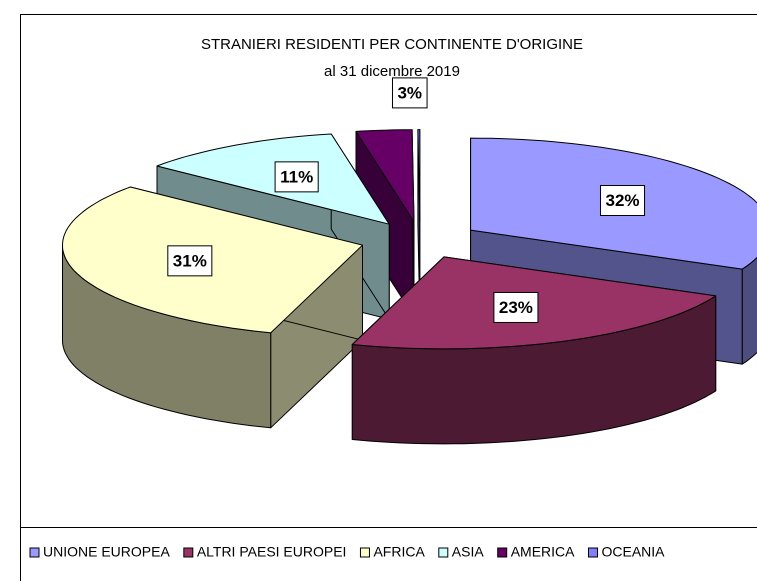 This screenshot has height=581, width=757. What do you see at coordinates (392, 71) in the screenshot?
I see `chart-subtitle: al 31 dicembre 2019` at bounding box center [392, 71].